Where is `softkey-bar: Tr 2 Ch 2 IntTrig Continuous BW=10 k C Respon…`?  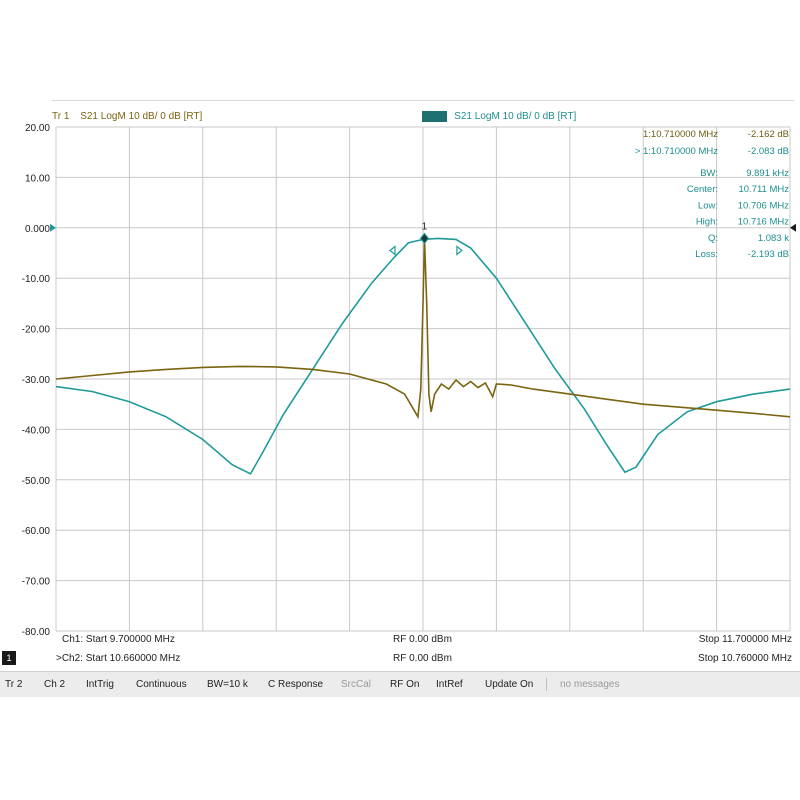 softkey-bar: Tr 2 Ch 2 IntTrig Continuous BW=10 k C Respon… is located at coordinates (400, 684).